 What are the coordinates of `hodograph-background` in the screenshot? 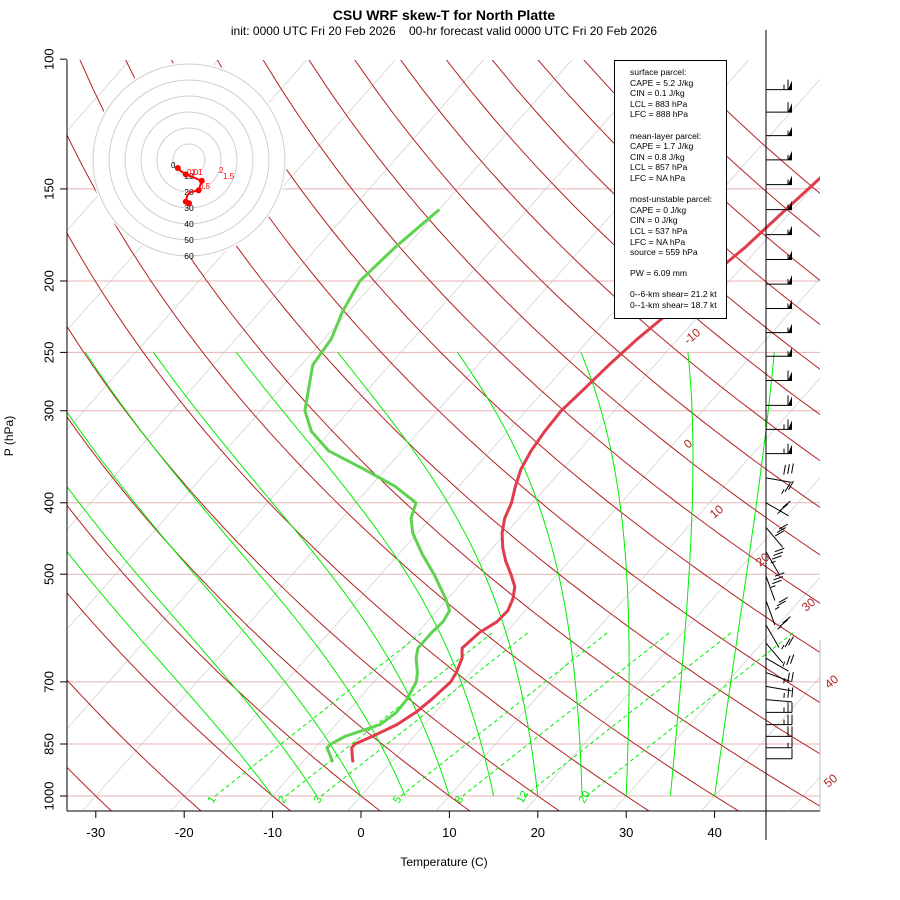 It's located at (189, 160).